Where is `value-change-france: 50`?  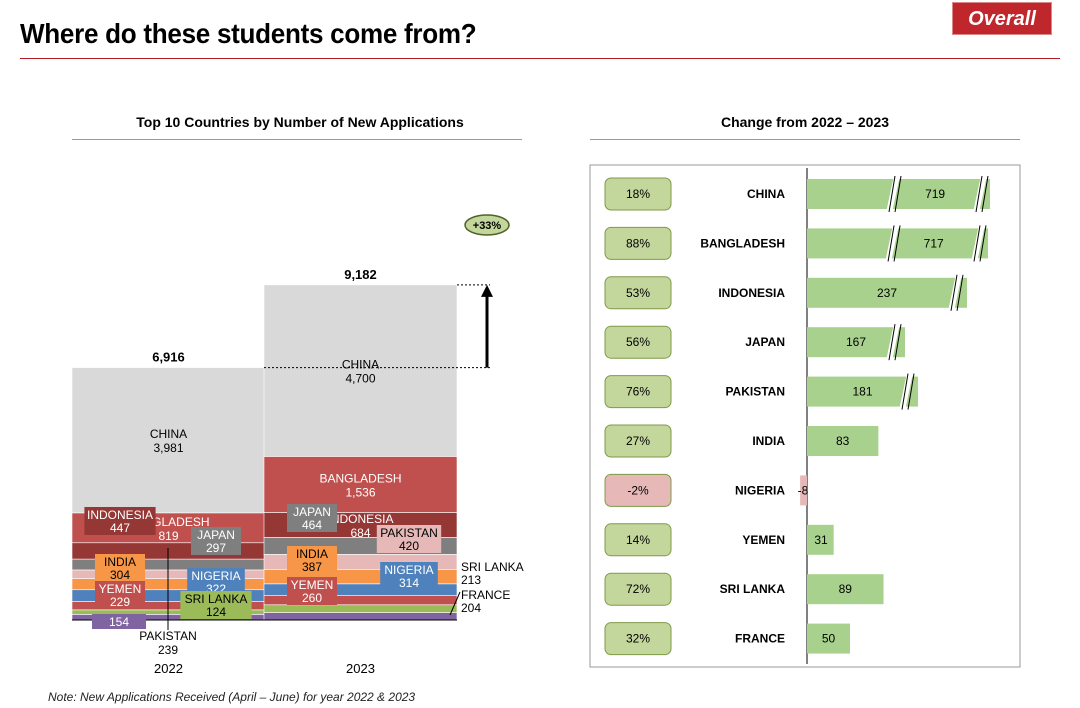
value-change-france: 50 is located at coordinates (829, 639).